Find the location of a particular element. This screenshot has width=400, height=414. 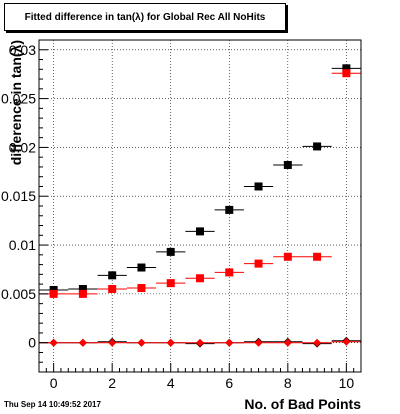

y-tick-label: 0.02 is located at coordinates (22, 147).